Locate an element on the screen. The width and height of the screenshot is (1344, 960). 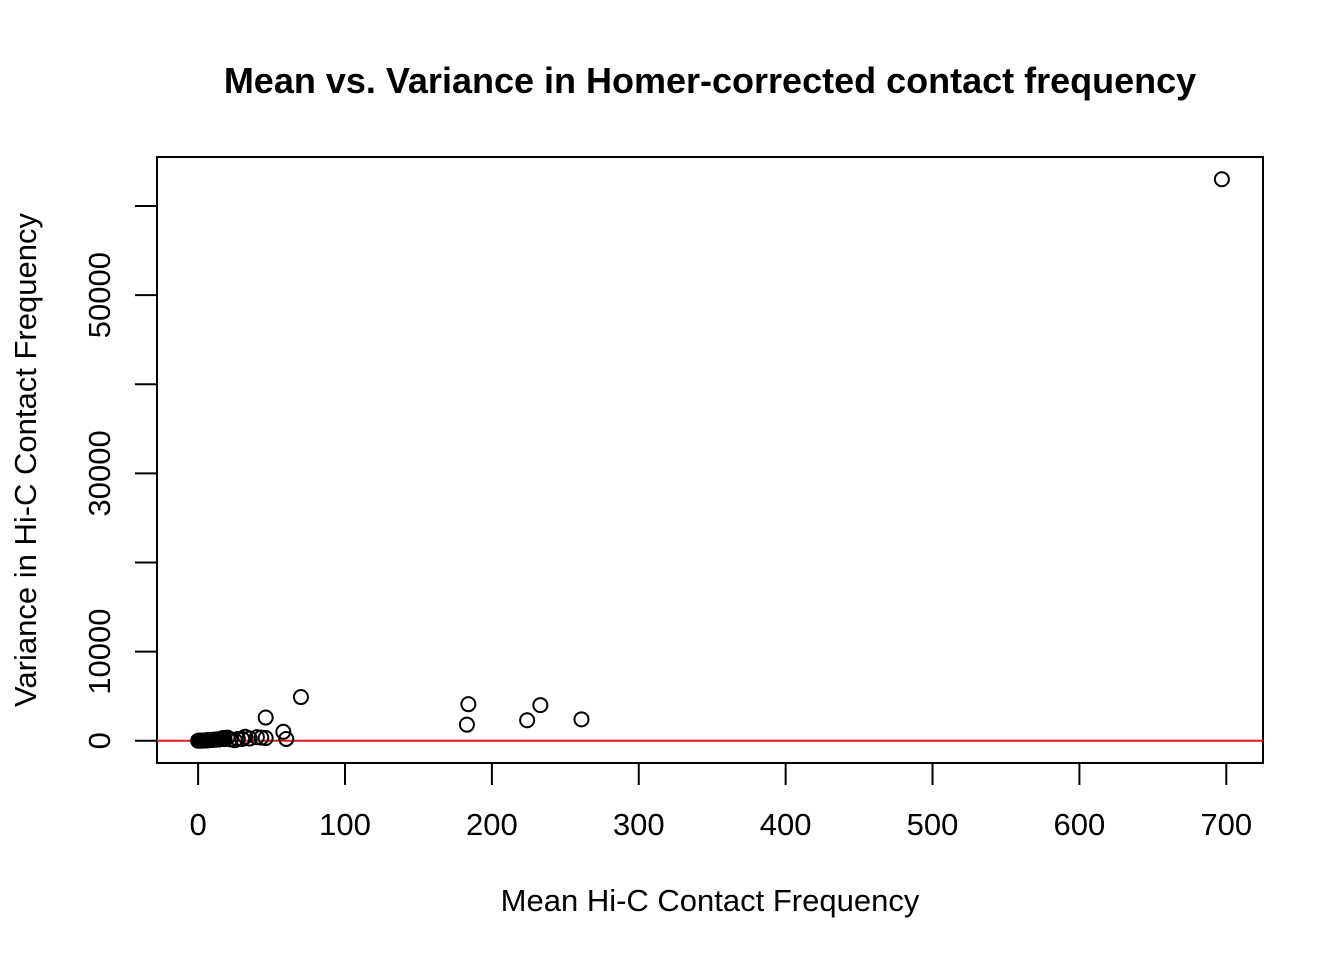
y-tick-label: 0 is located at coordinates (99, 740).